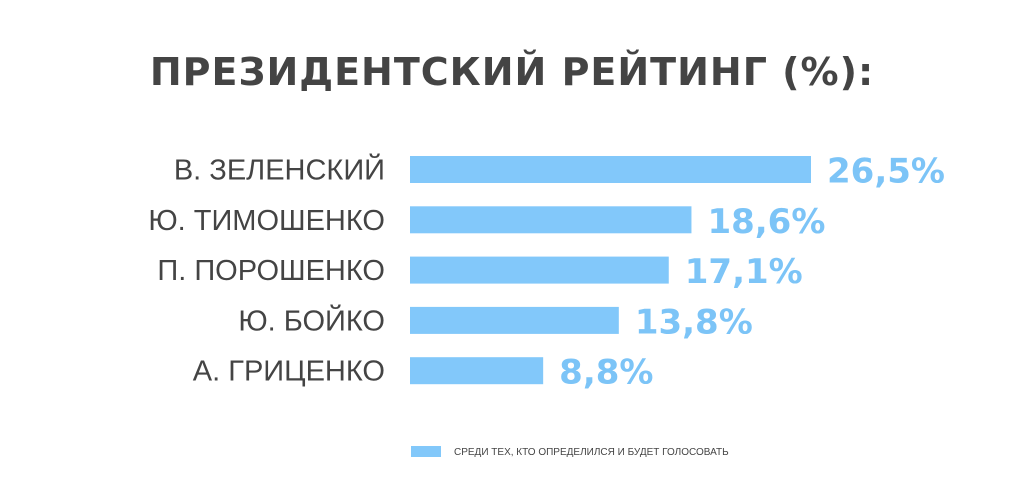 The width and height of the screenshot is (1024, 487). What do you see at coordinates (512, 72) in the screenshot?
I see `chart-title: ПРЕЗИДЕНТСКИЙ РЕЙТИНГ (%):` at bounding box center [512, 72].